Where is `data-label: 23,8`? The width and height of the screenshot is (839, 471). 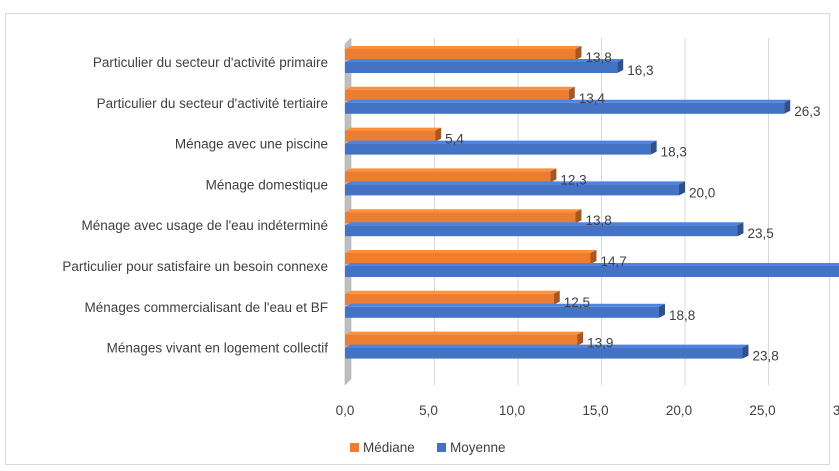
data-label: 23,8 is located at coordinates (765, 356).